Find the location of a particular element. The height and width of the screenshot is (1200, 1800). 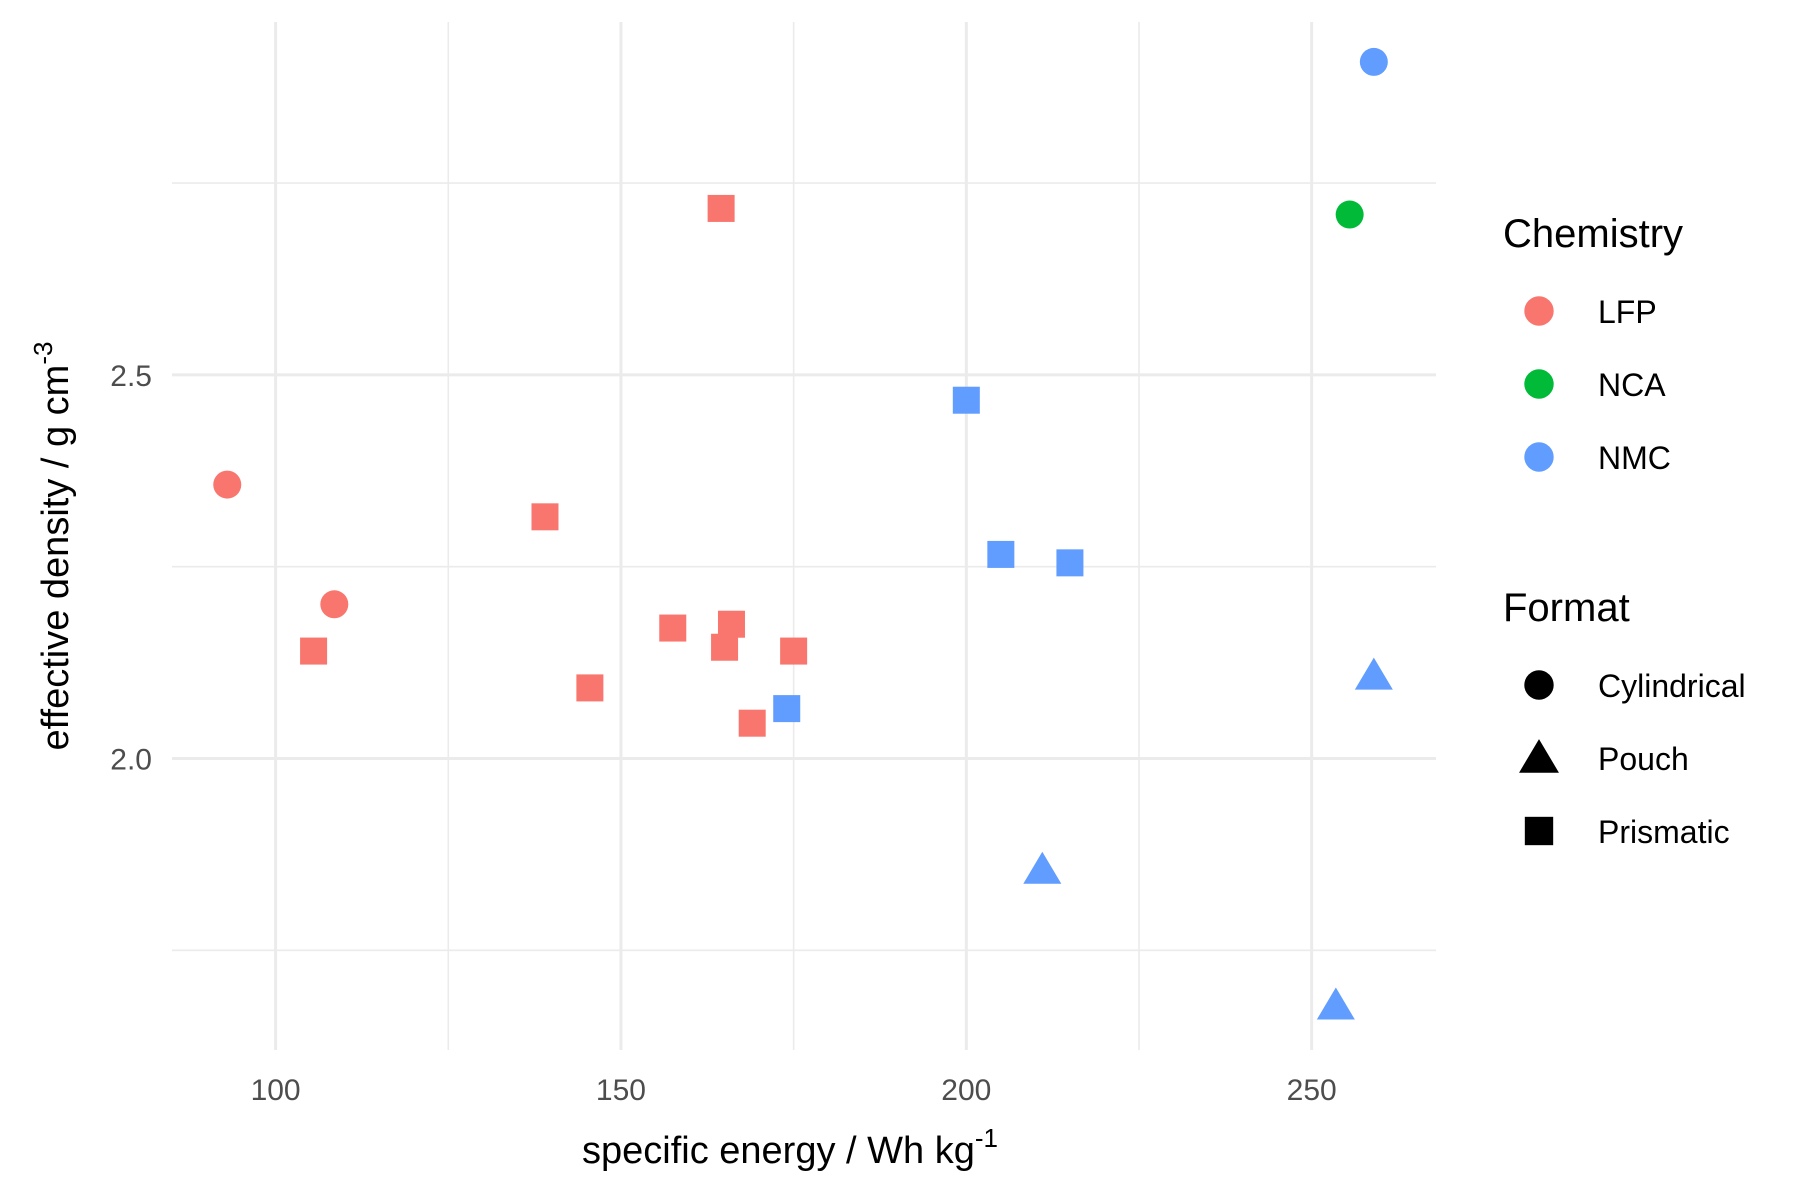

x-tick-label: 200 is located at coordinates (966, 1090).